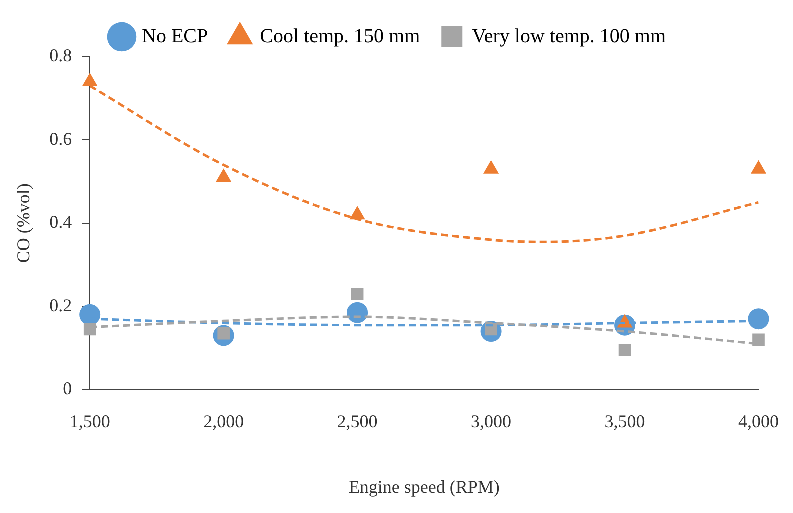 Image resolution: width=793 pixels, height=513 pixels. Describe the element at coordinates (424, 486) in the screenshot. I see `x-axis-title: Engine speed (RPM)` at that location.